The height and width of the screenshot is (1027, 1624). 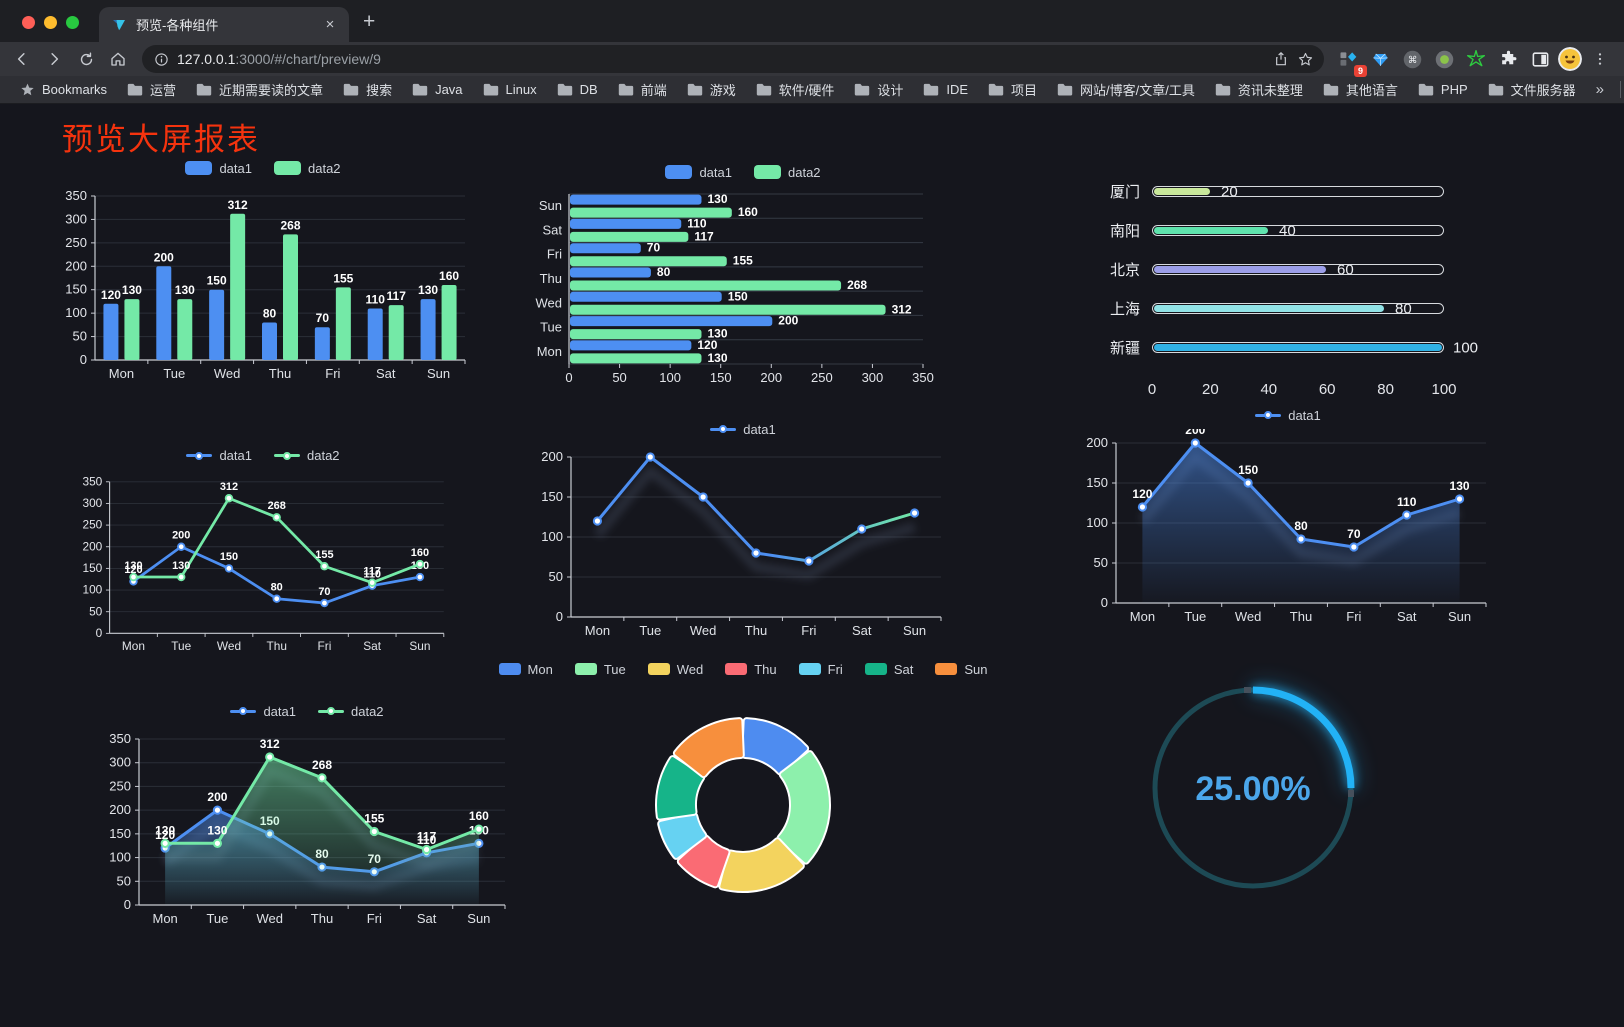 What do you see at coordinates (1350, 61) in the screenshot?
I see `extension-axure-icon: 9` at bounding box center [1350, 61].